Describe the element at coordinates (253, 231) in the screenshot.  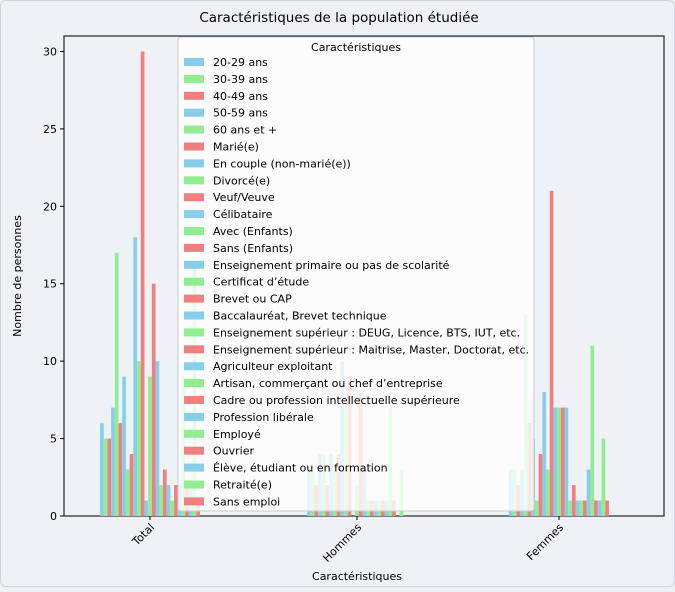
I see `legend-label: Avec (Enfants)` at that location.